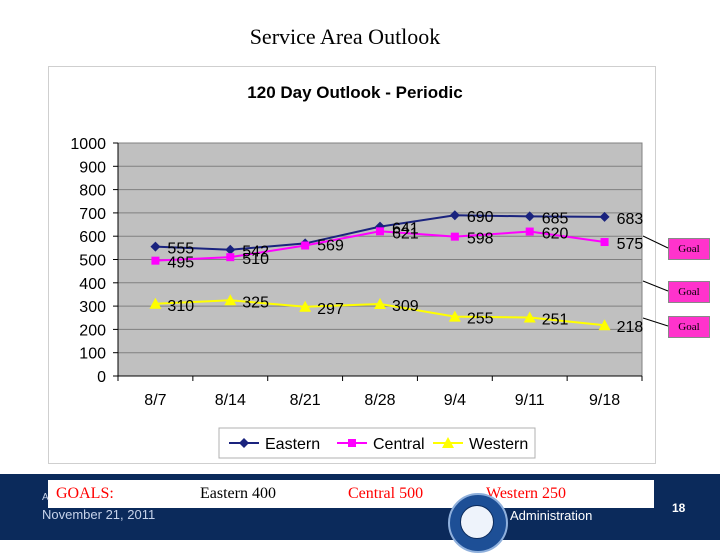 This screenshot has width=720, height=553. Describe the element at coordinates (480, 217) in the screenshot. I see `data-label-eastern: 690` at that location.